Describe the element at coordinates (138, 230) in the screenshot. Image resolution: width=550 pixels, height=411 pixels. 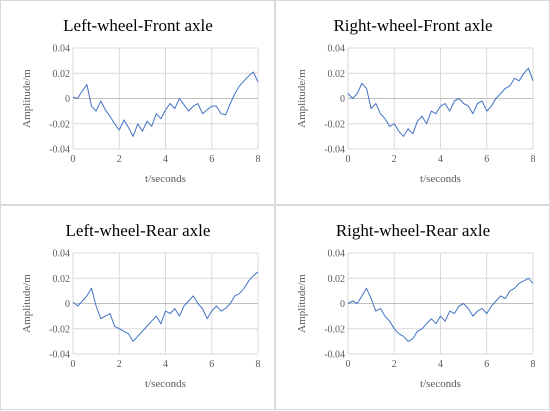
I see `chart-title: Left-wheel-Rear axle` at that location.